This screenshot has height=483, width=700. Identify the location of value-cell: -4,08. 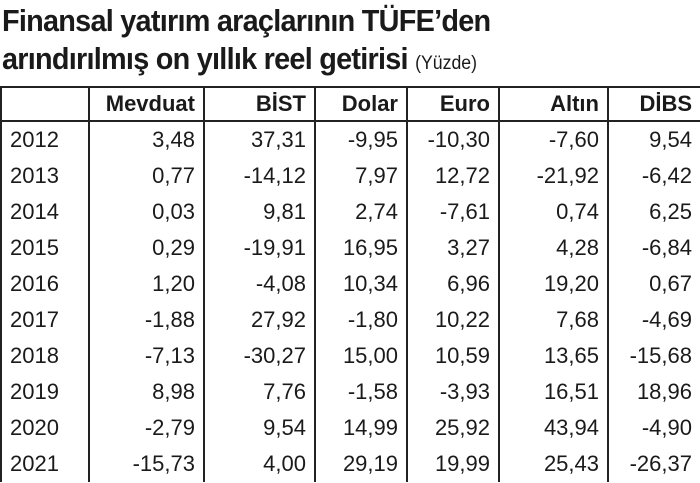
(259, 284).